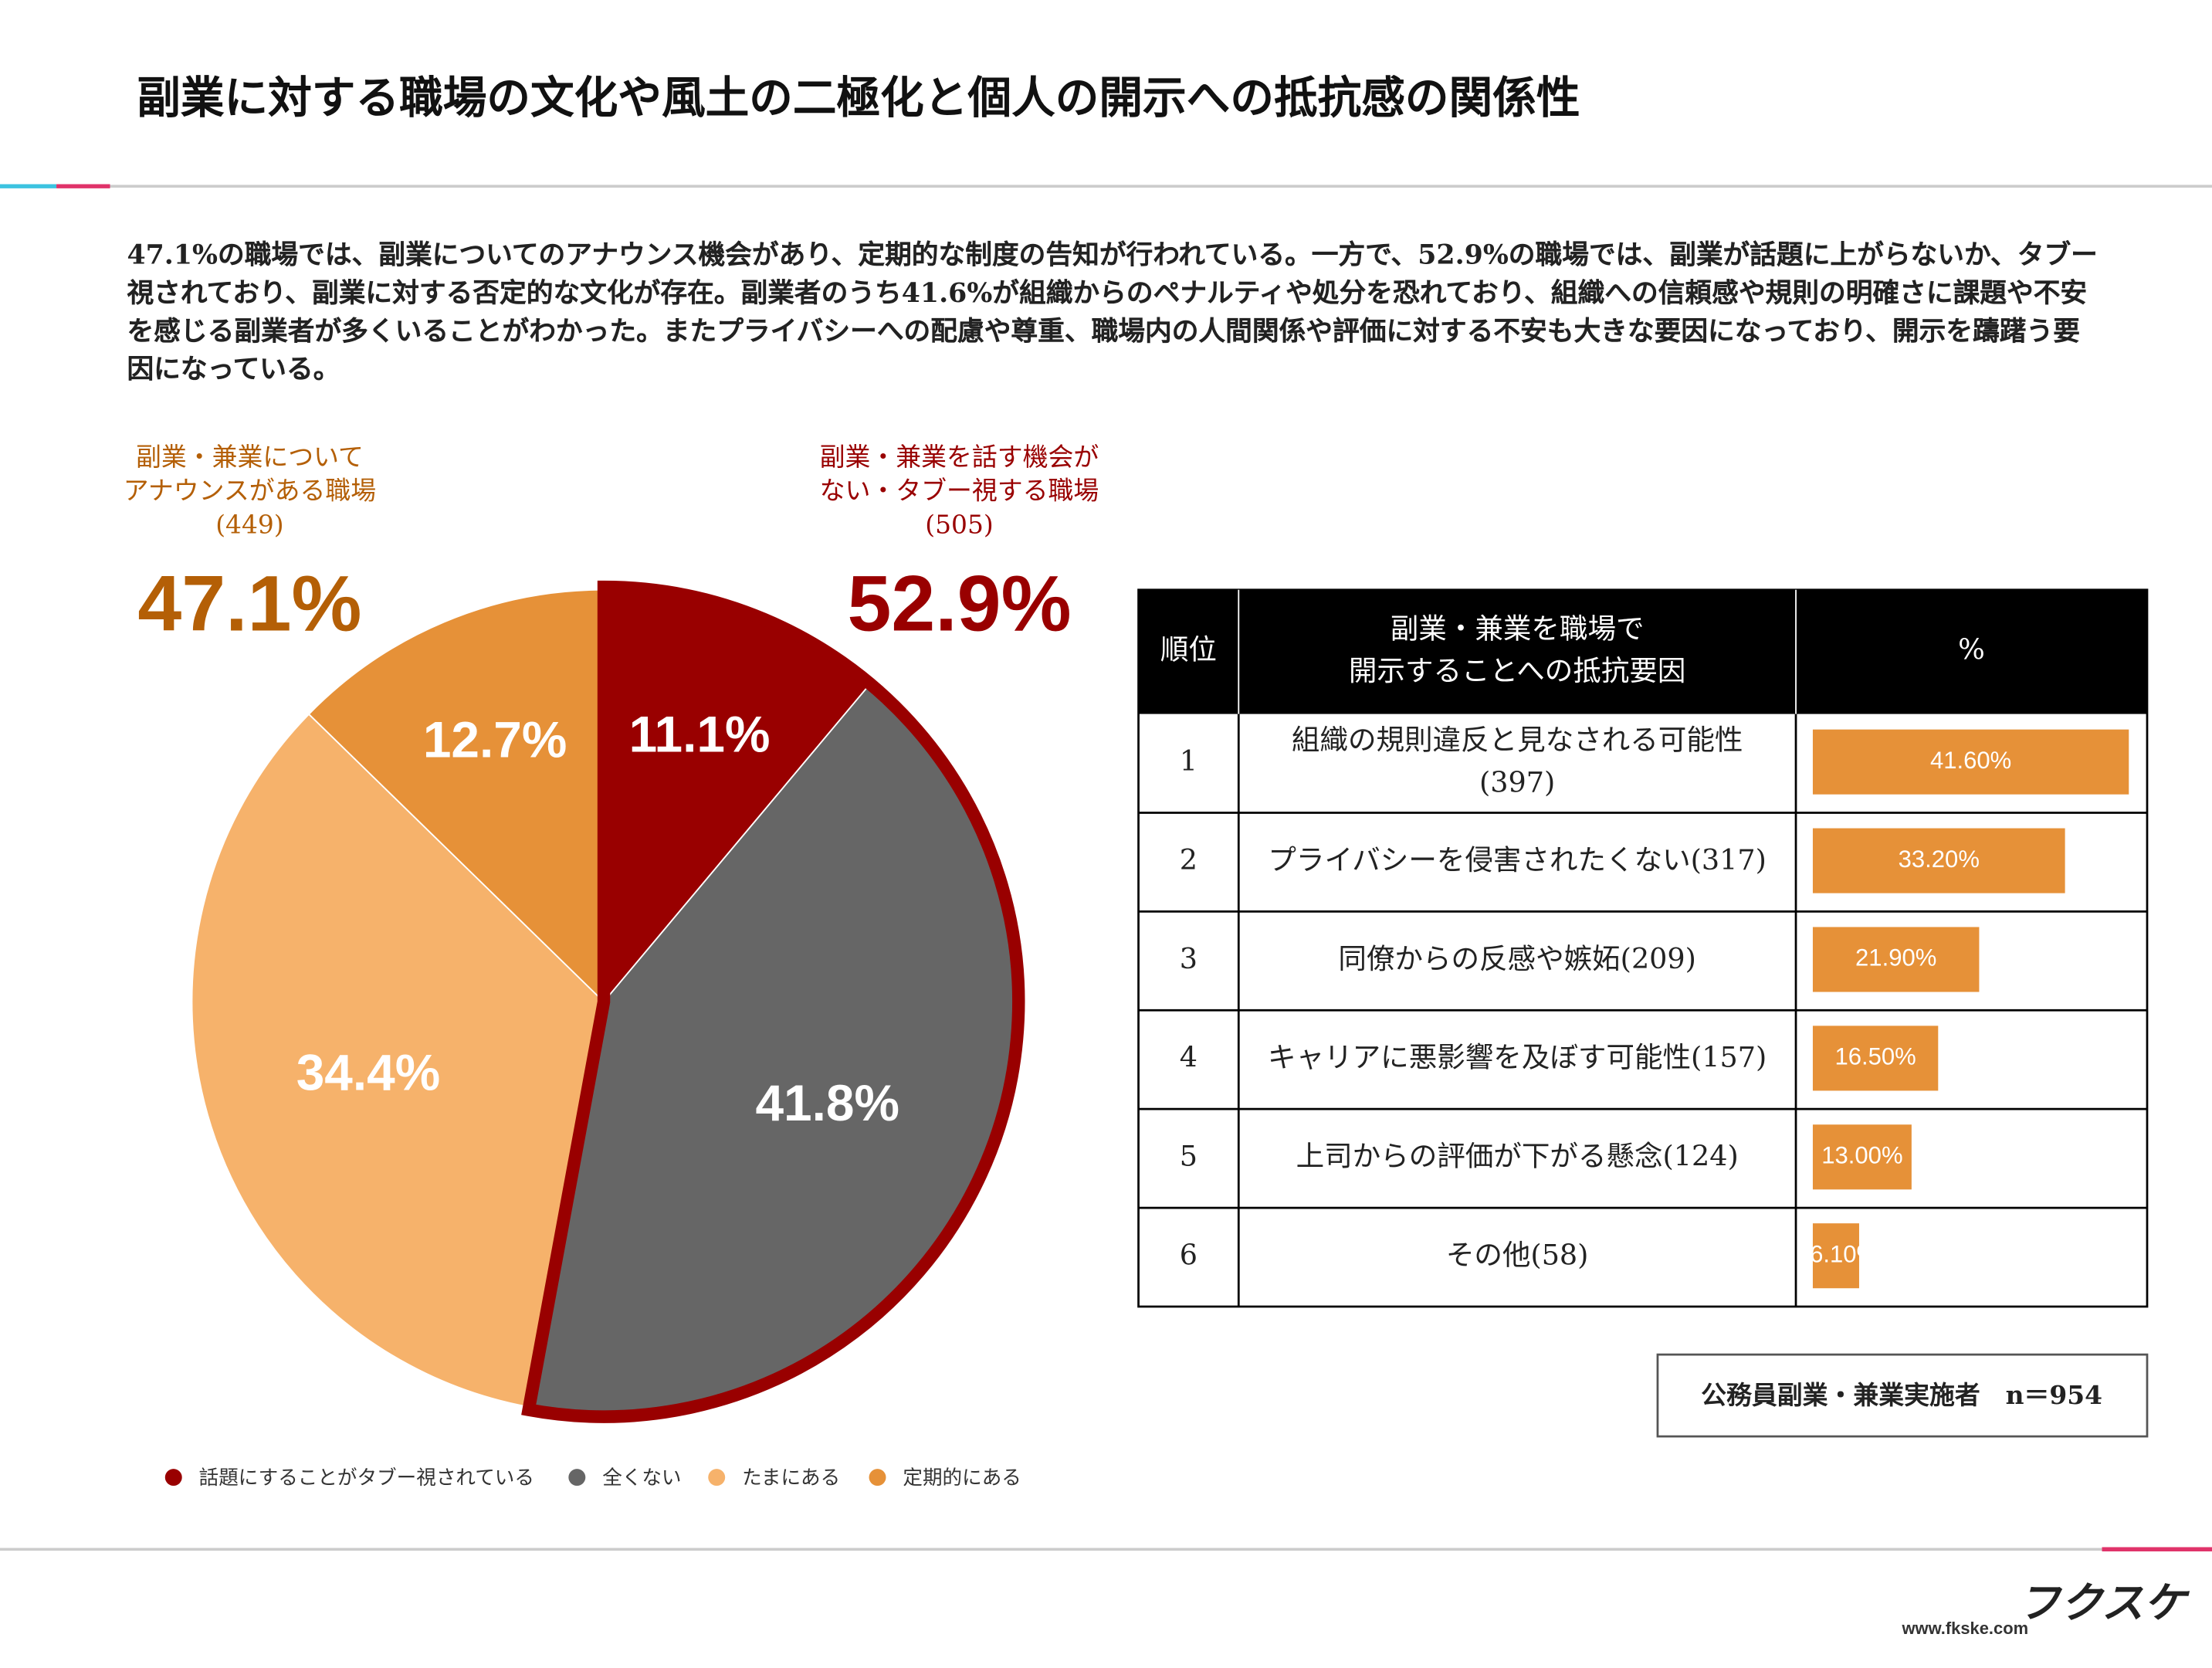 The width and height of the screenshot is (2212, 1668). Describe the element at coordinates (368, 1072) in the screenshot. I see `slice-label: 34.4%` at that location.